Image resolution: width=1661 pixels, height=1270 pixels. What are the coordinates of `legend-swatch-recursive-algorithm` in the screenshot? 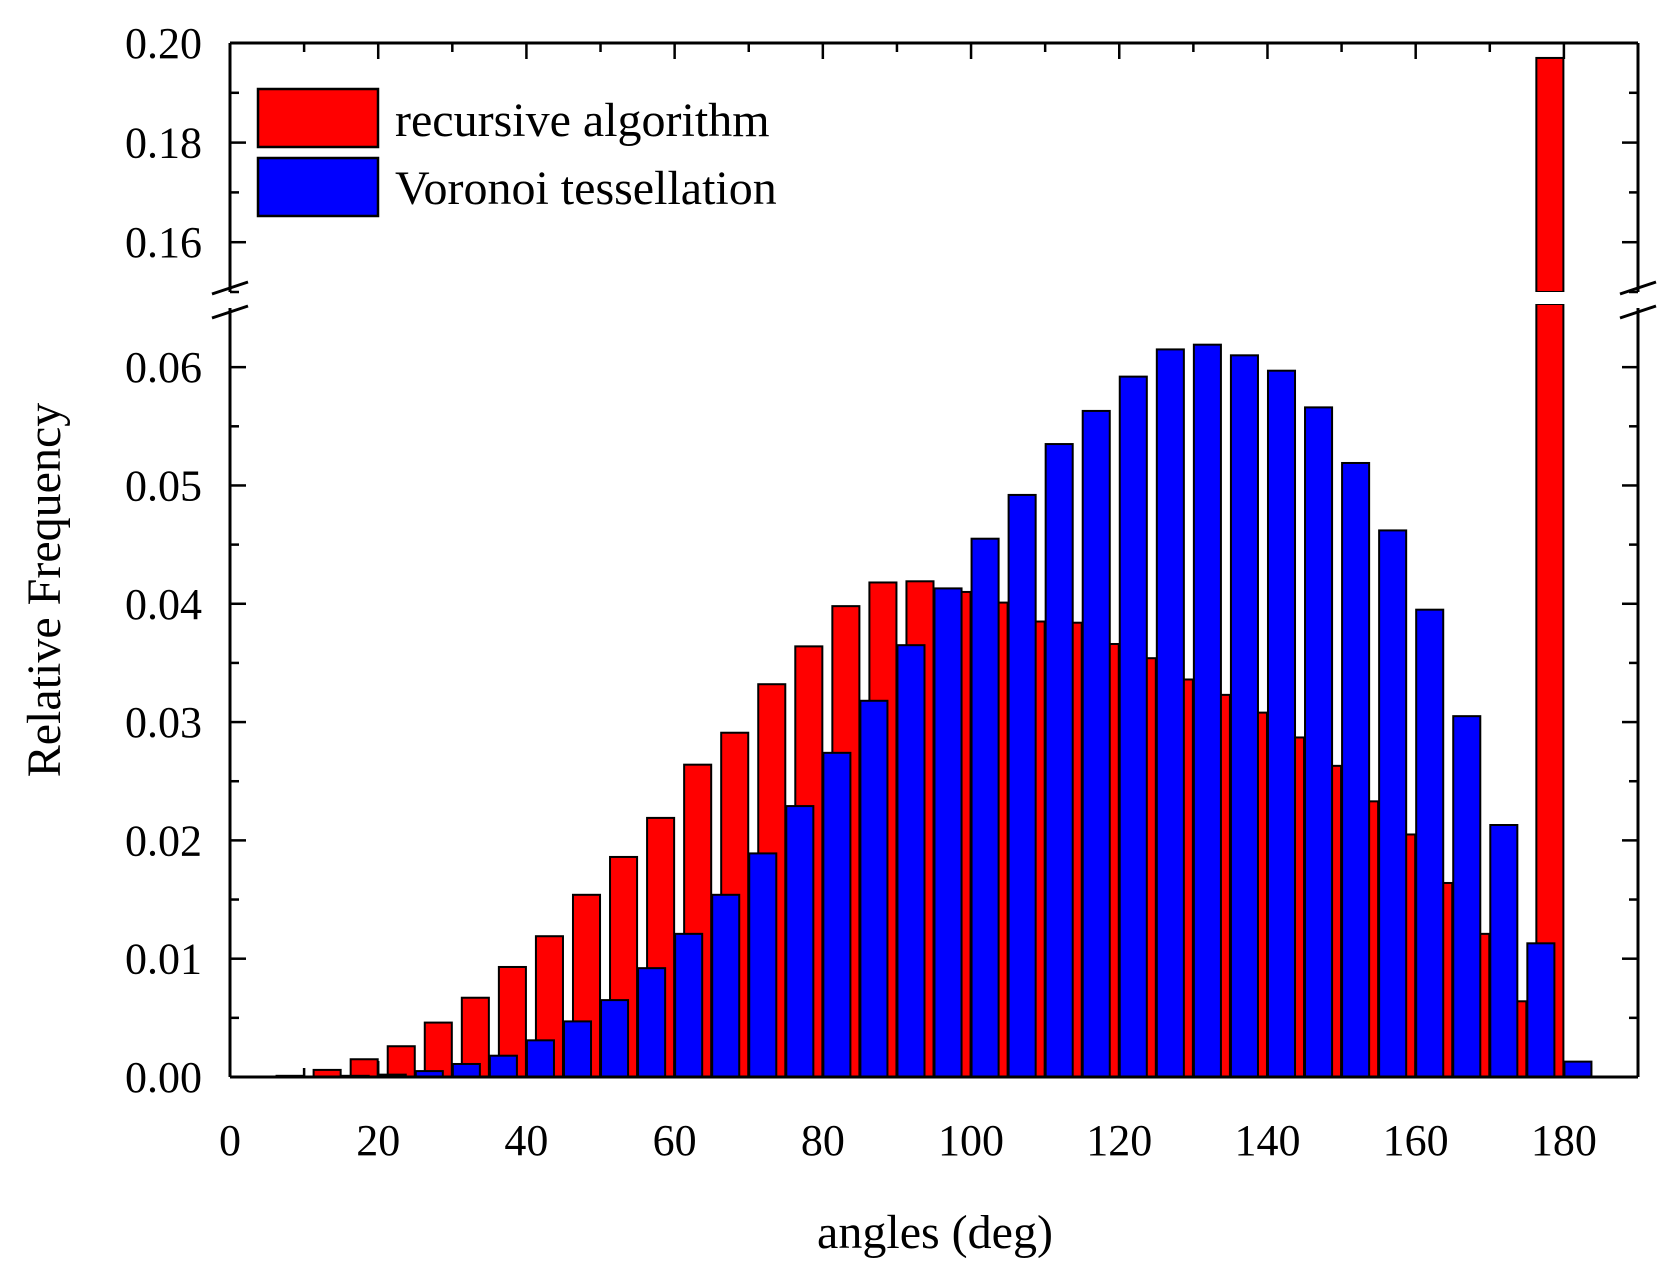 It's located at (318, 118).